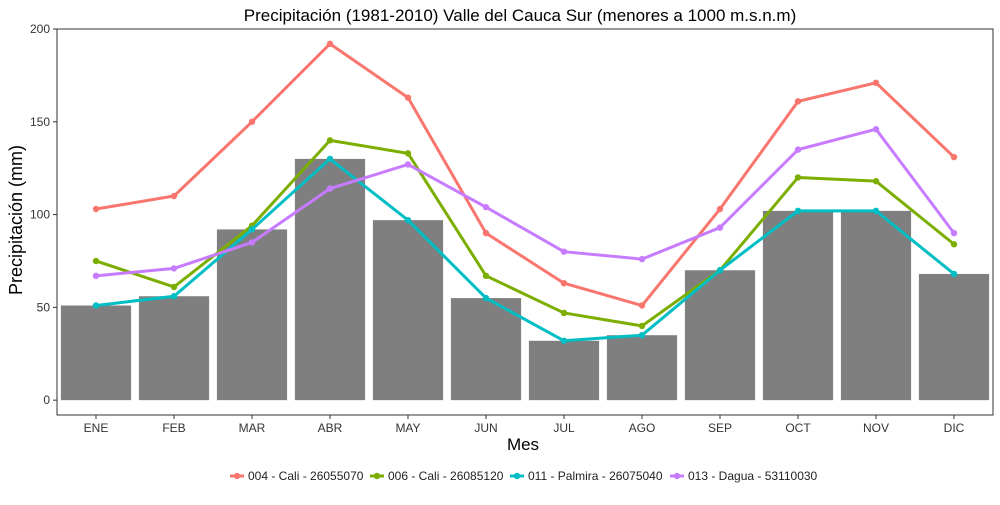 This screenshot has height=505, width=1000. What do you see at coordinates (486, 276) in the screenshot?
I see `series-2-point-jun` at bounding box center [486, 276].